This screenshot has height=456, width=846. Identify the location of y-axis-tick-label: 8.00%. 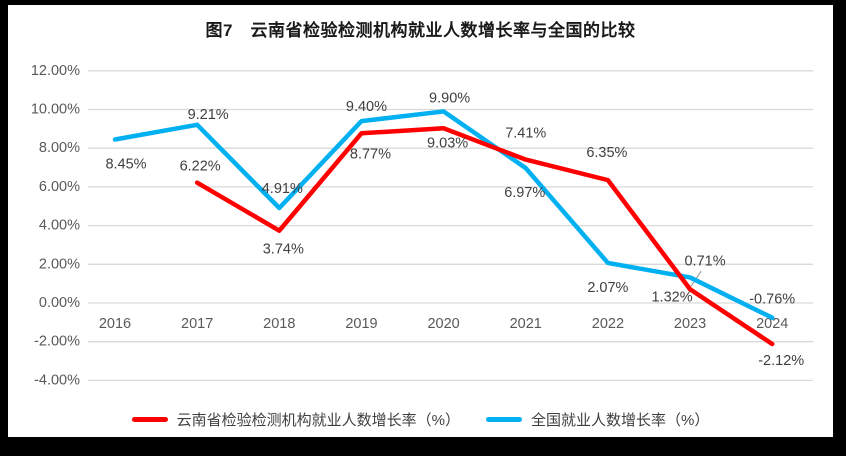
(59, 148).